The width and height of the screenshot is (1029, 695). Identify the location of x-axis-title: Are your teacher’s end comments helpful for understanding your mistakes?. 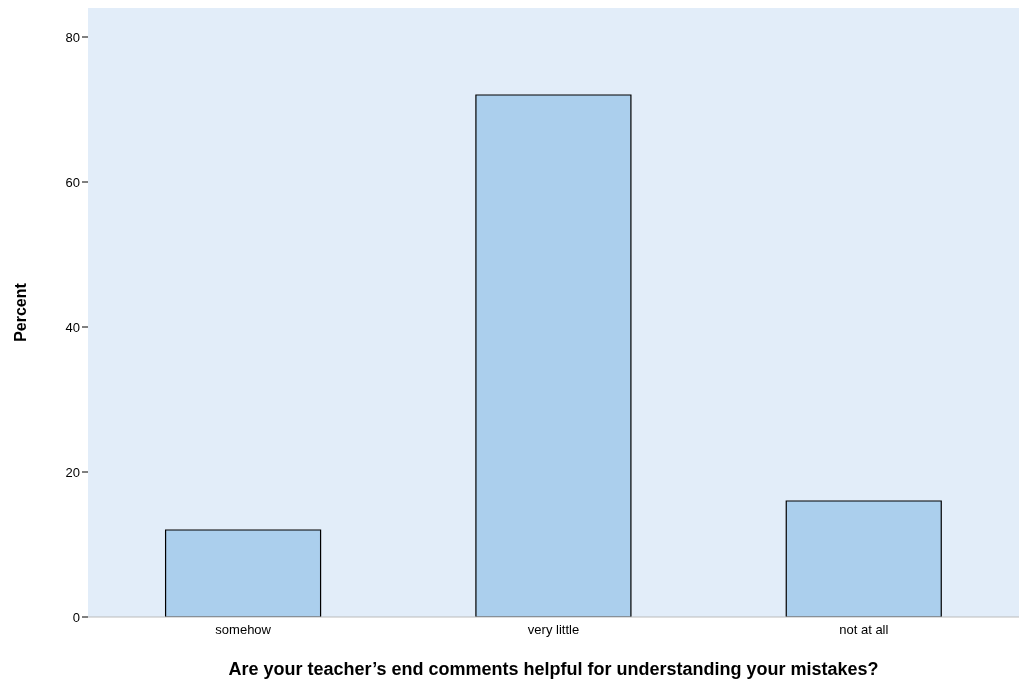
(553, 669).